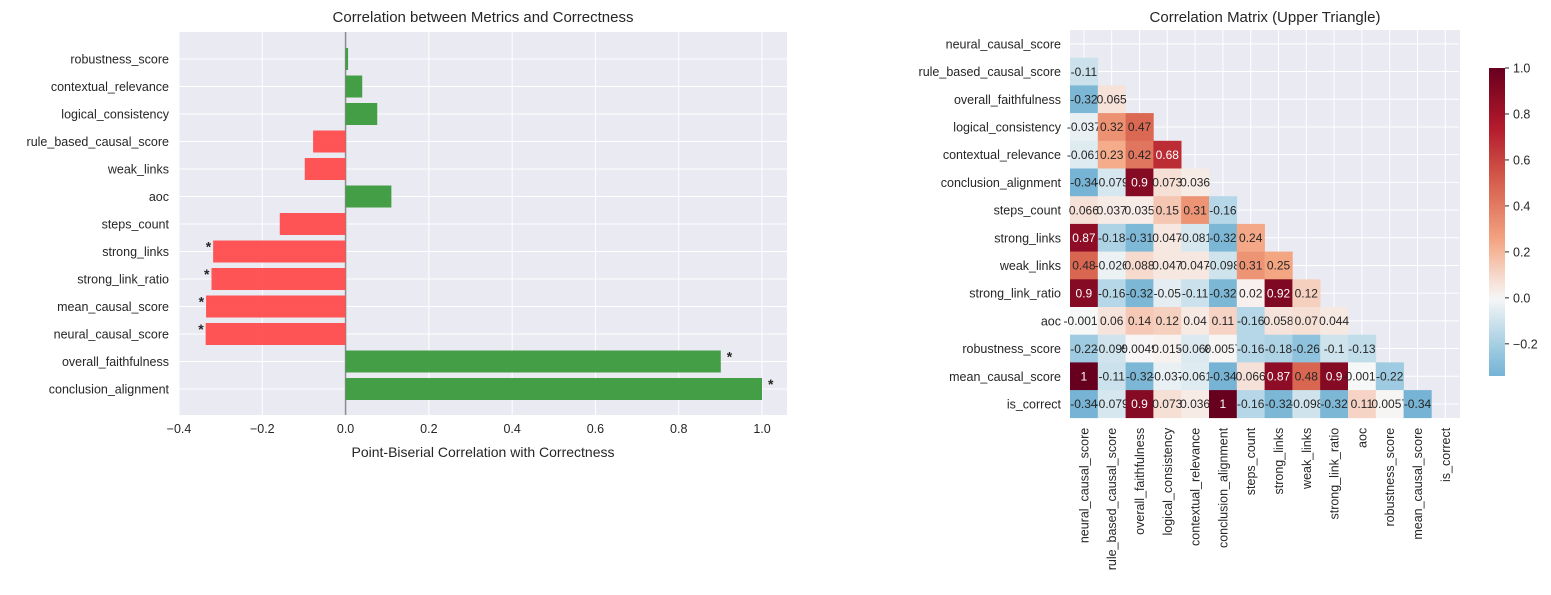 This screenshot has height=595, width=1551. I want to click on bar-x-tick-label: 1.0, so click(761, 429).